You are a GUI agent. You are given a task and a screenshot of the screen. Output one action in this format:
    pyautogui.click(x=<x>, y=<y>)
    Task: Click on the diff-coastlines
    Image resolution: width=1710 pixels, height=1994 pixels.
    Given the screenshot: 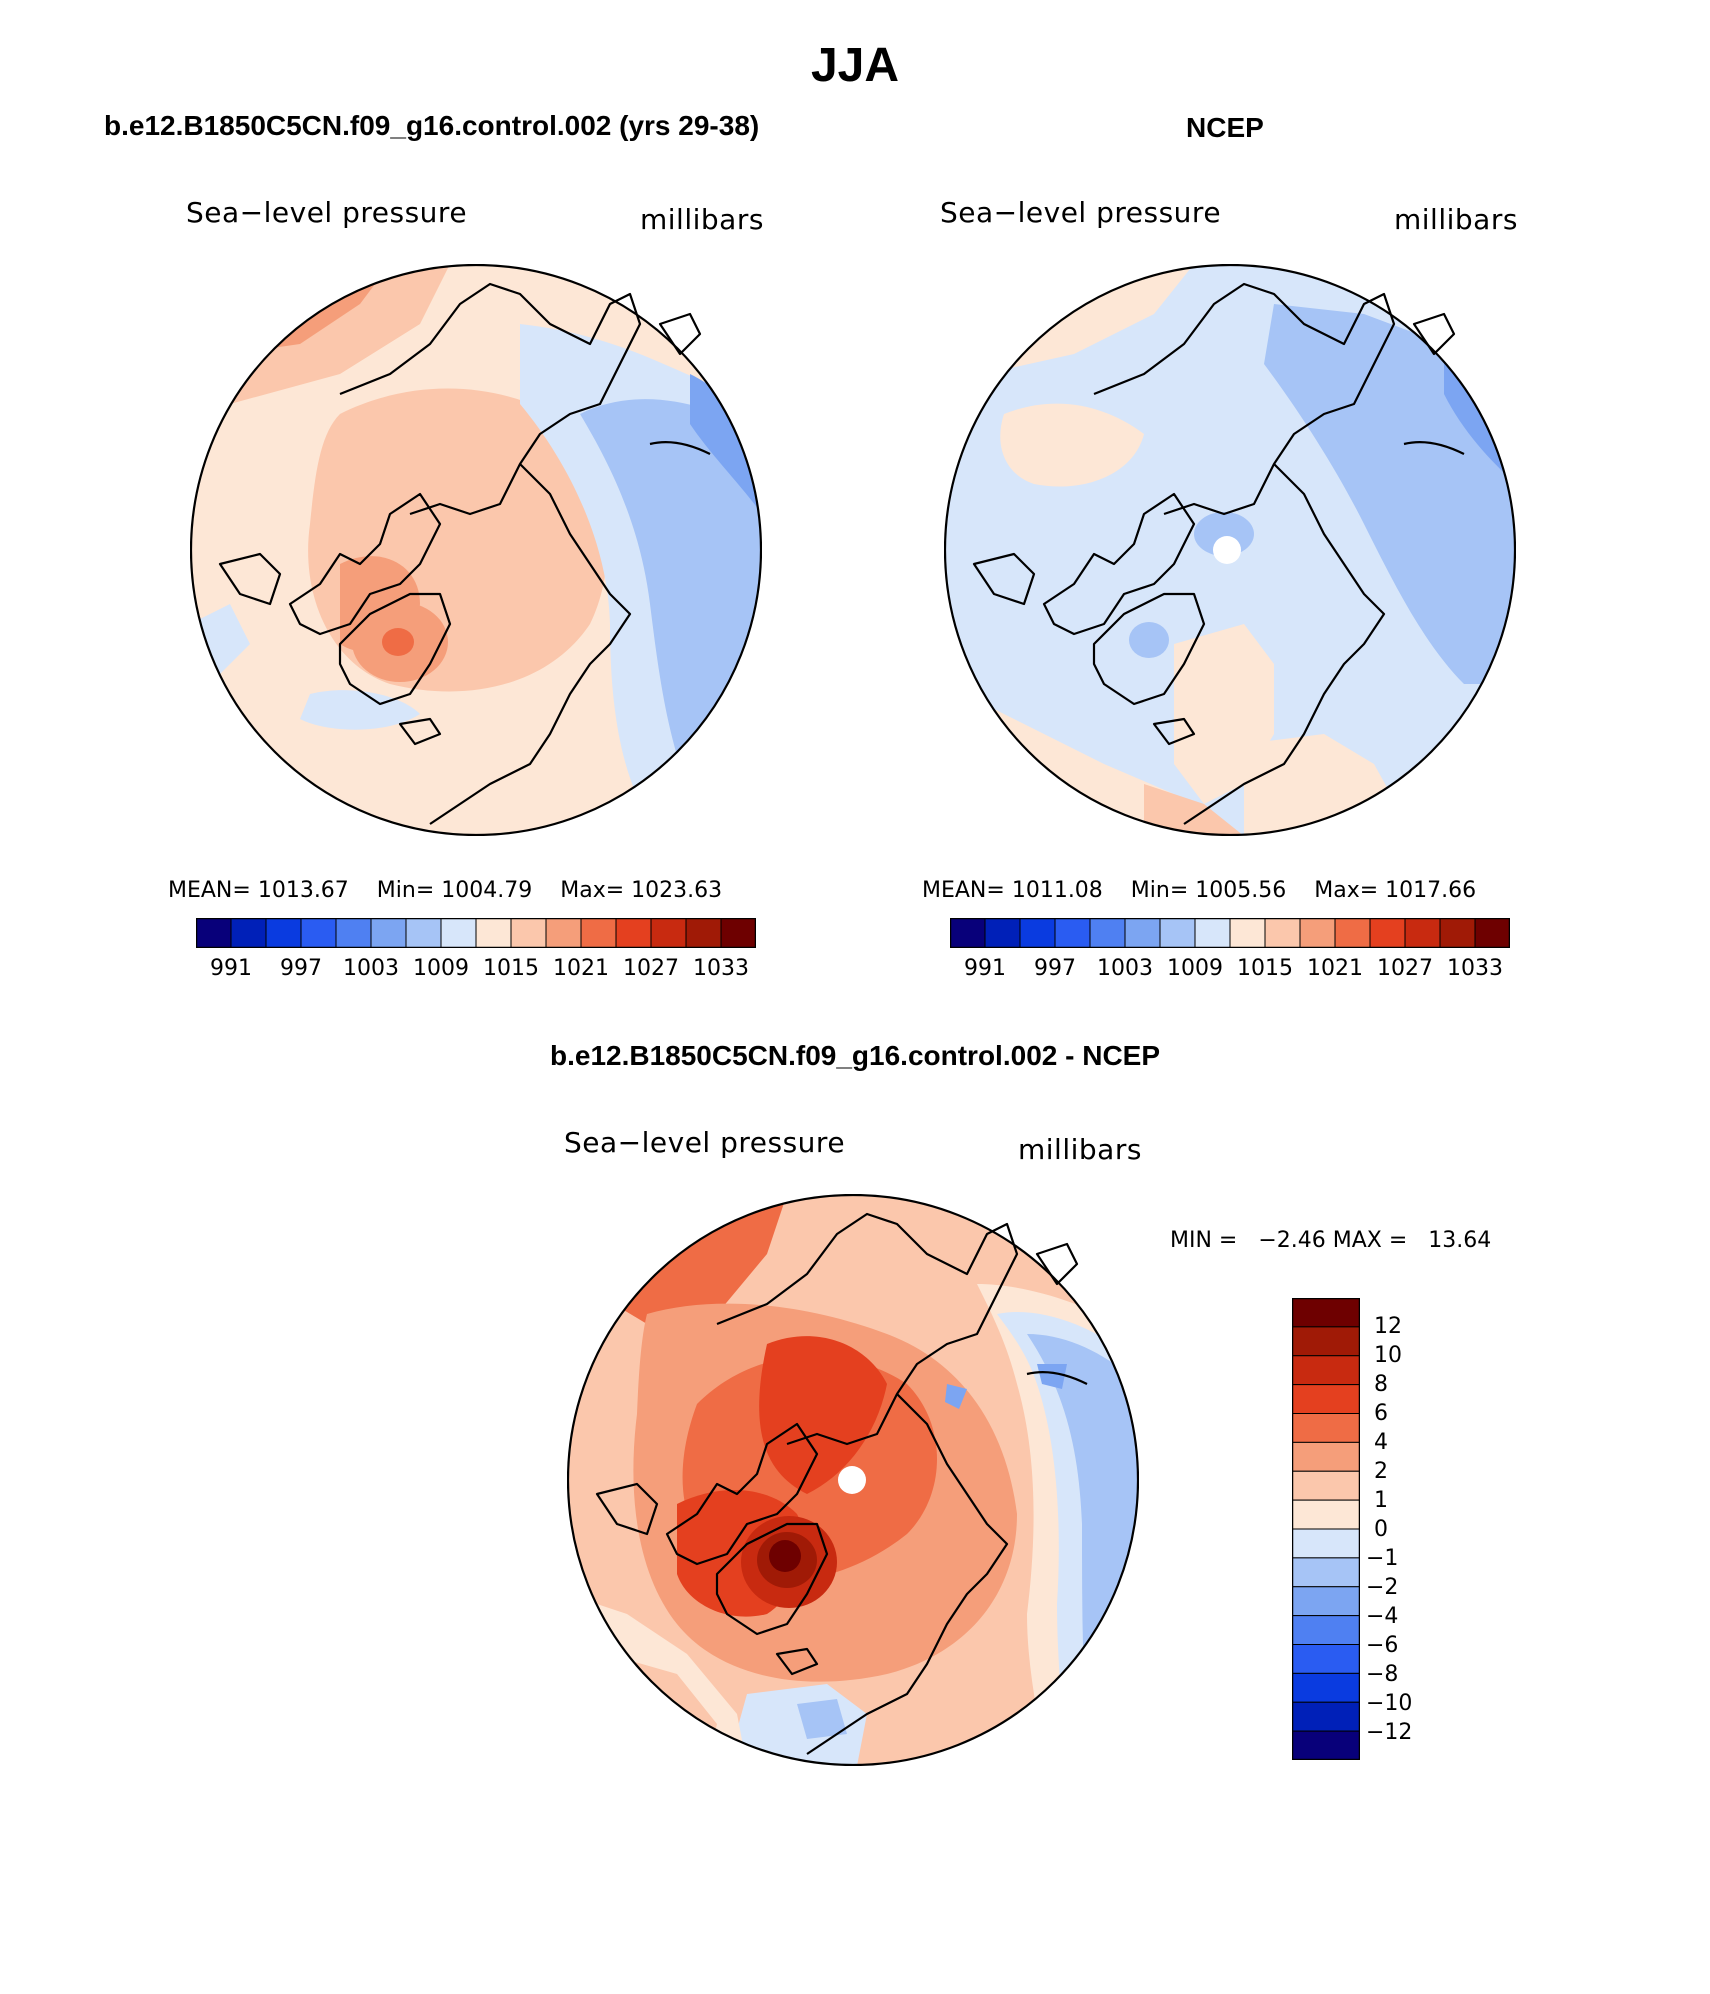 What is the action you would take?
    pyautogui.click(x=841, y=1483)
    